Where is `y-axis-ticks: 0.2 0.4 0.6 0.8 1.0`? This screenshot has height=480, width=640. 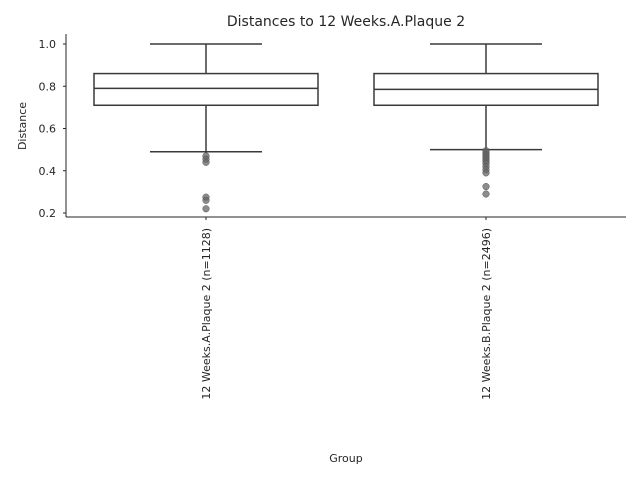
y-axis-ticks: 0.2 0.4 0.6 0.8 1.0 is located at coordinates (52, 129).